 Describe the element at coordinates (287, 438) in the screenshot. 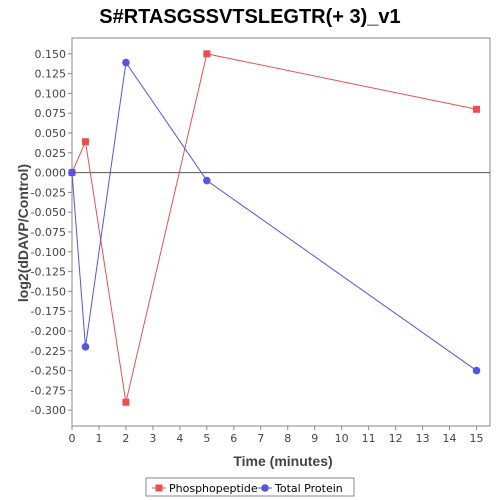

I see `x-tick-label: 8` at that location.